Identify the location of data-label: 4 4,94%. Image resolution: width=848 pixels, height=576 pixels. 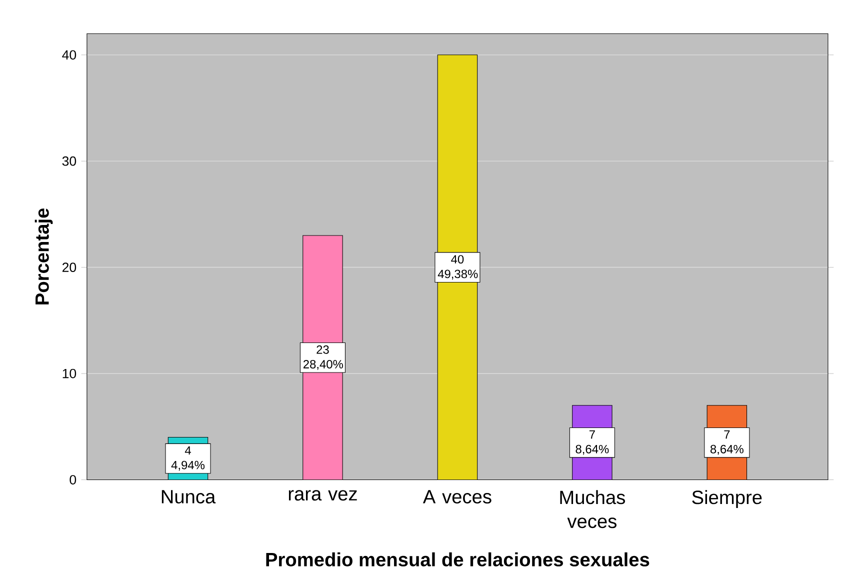
(188, 458).